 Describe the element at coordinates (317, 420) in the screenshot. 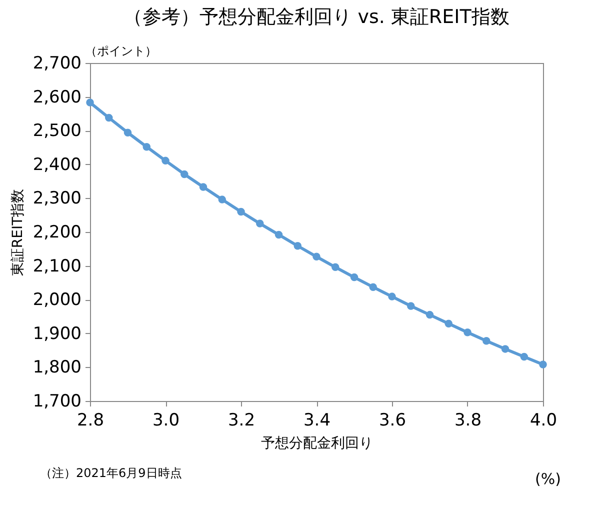

I see `x-tick-label: 3.4` at that location.